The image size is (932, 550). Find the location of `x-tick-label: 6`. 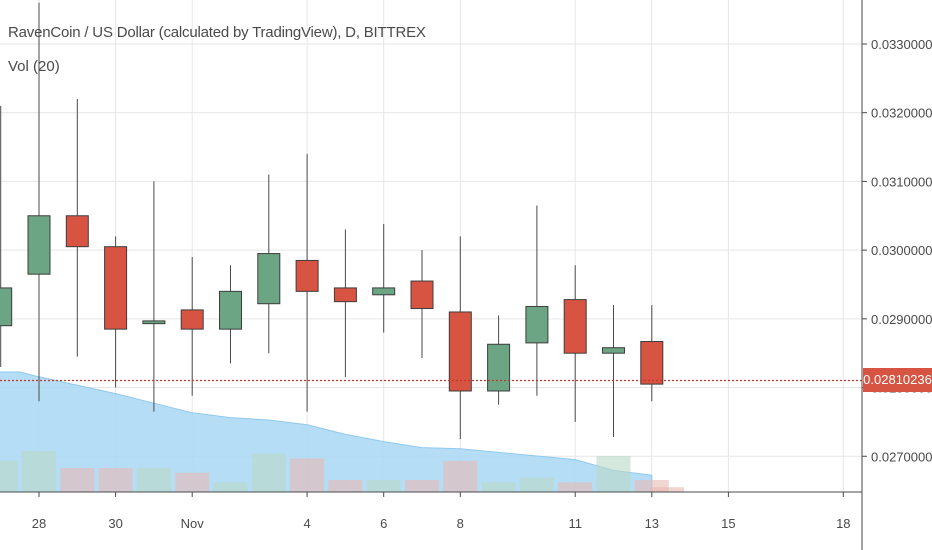

x-tick-label: 6 is located at coordinates (383, 523).